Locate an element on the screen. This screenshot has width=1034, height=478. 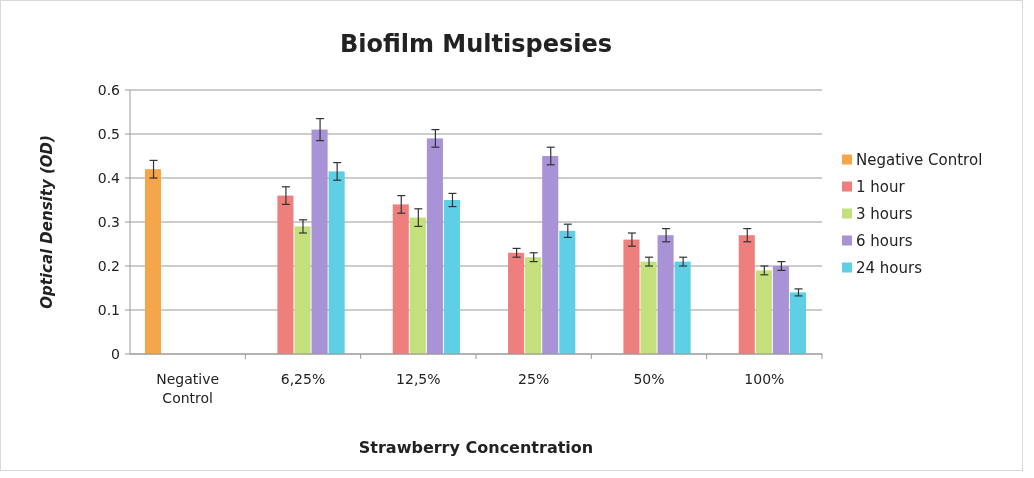
y-tick-label: 0.4 is located at coordinates (109, 177).